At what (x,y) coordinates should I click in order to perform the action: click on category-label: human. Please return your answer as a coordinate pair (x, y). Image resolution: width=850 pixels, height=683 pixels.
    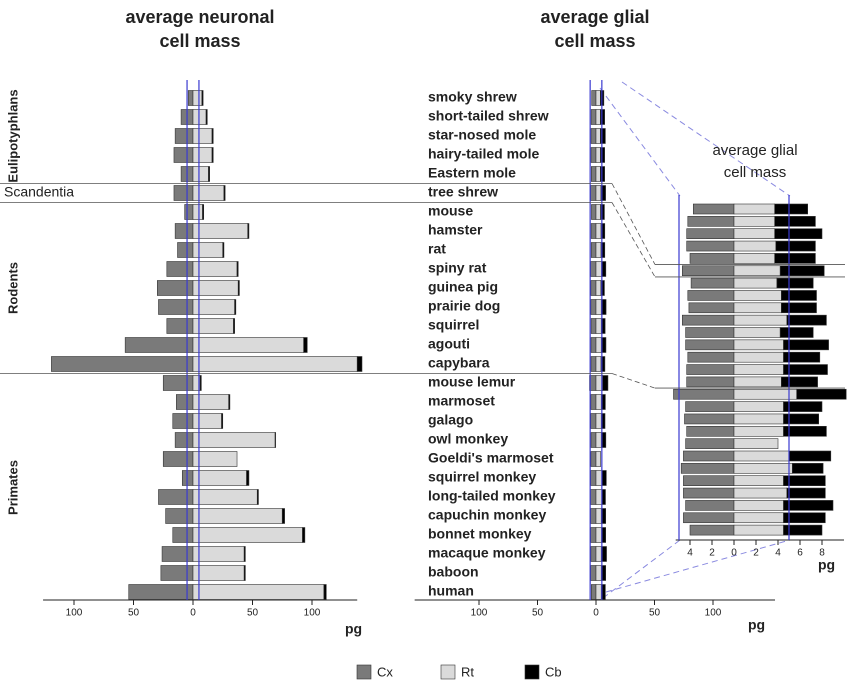
    Looking at the image, I should click on (451, 591).